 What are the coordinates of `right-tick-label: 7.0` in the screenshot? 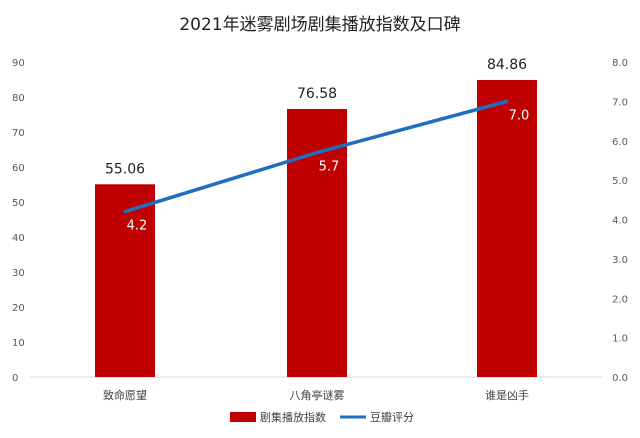 It's located at (620, 102).